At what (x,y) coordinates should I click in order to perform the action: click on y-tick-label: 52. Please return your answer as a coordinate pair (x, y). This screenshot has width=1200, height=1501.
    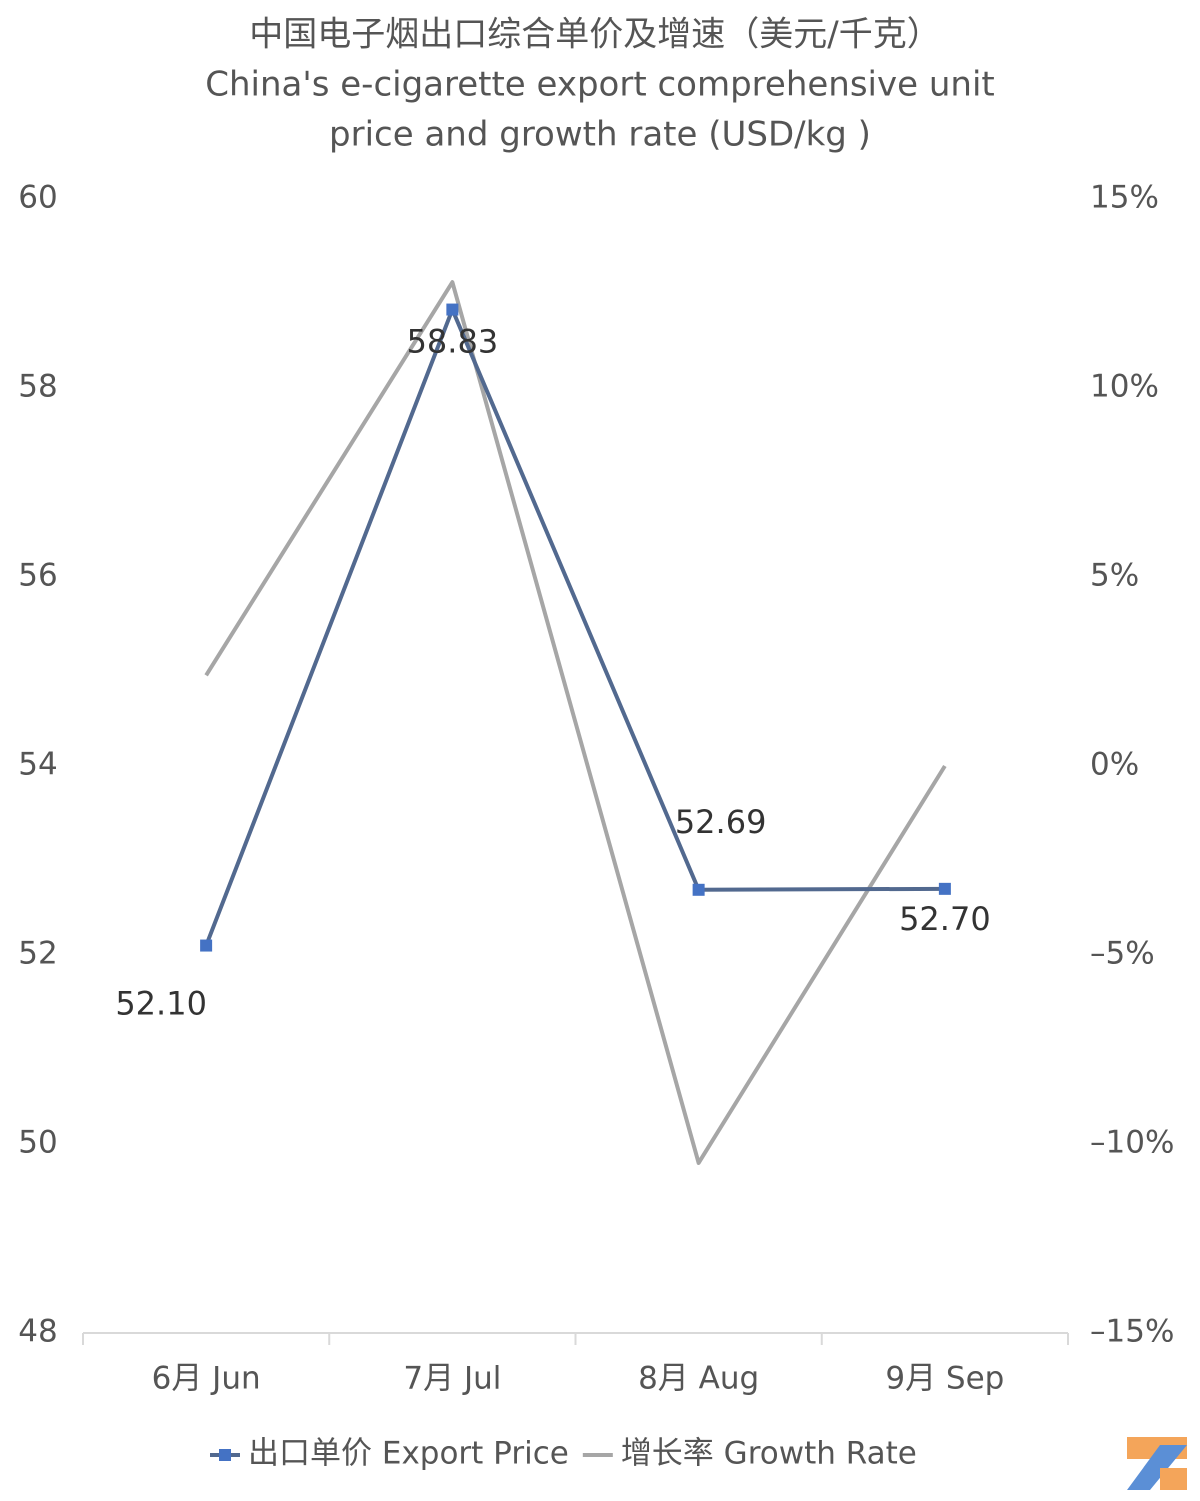
    Looking at the image, I should click on (37, 954).